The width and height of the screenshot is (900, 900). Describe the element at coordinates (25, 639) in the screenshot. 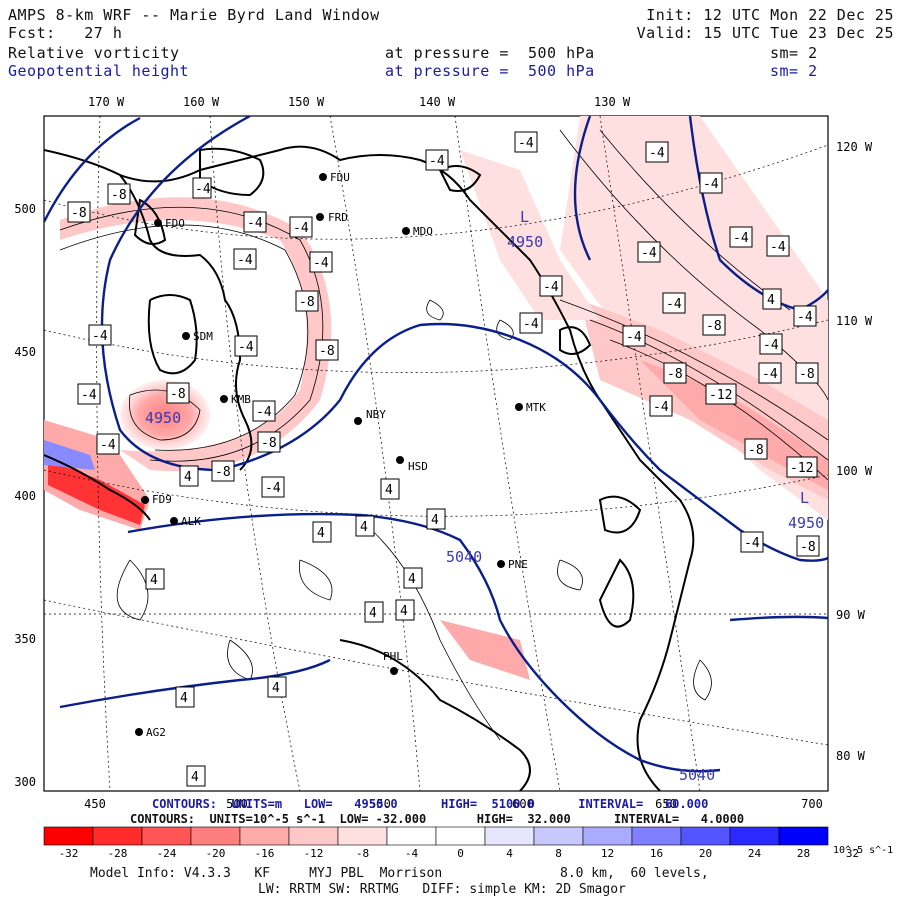

I see `y-label-350: 350` at that location.